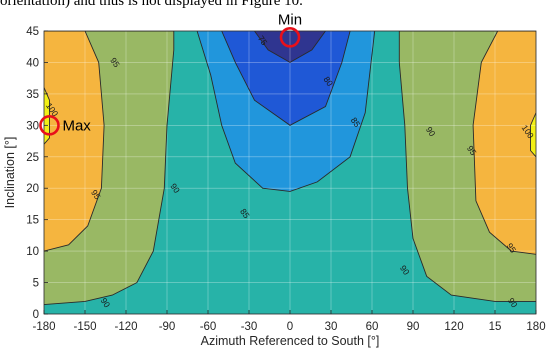  I want to click on marker-label-min: Min, so click(290, 19).